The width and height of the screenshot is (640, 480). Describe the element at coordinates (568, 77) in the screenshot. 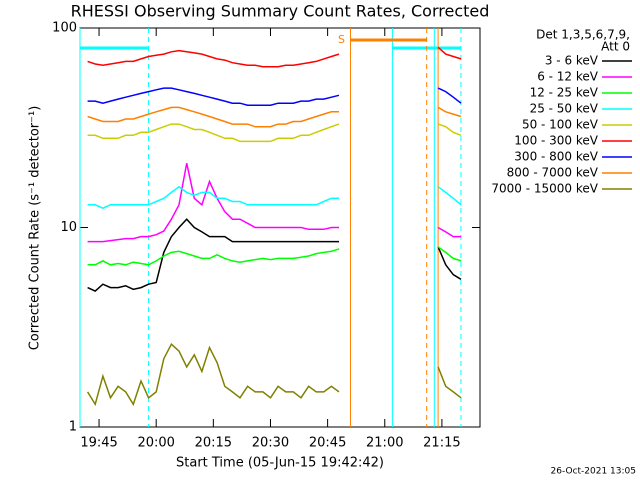

I see `legend-label: 6 - 12 keV` at that location.